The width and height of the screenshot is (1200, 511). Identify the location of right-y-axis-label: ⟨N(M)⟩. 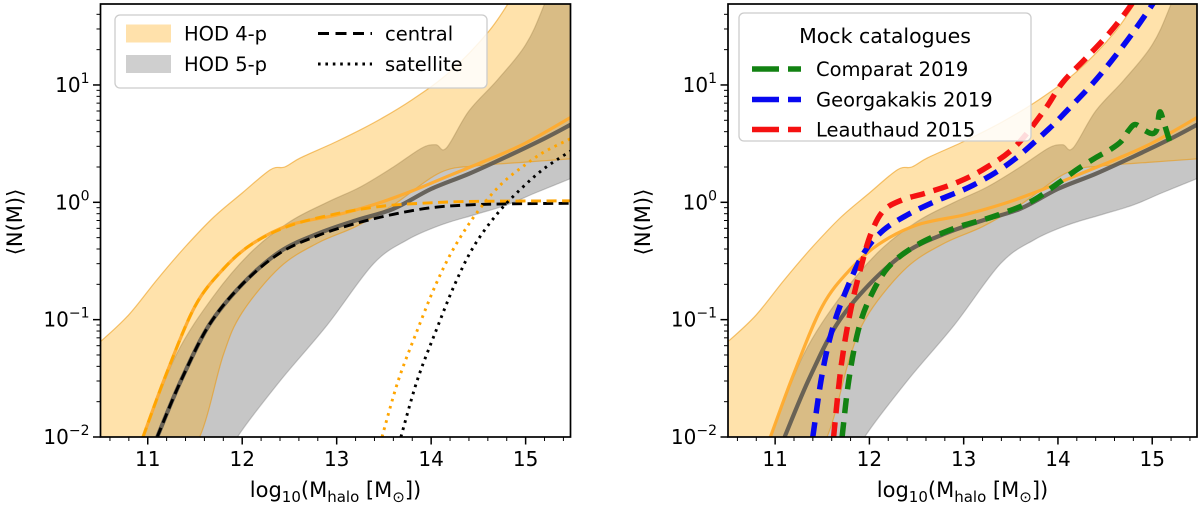
(643, 222).